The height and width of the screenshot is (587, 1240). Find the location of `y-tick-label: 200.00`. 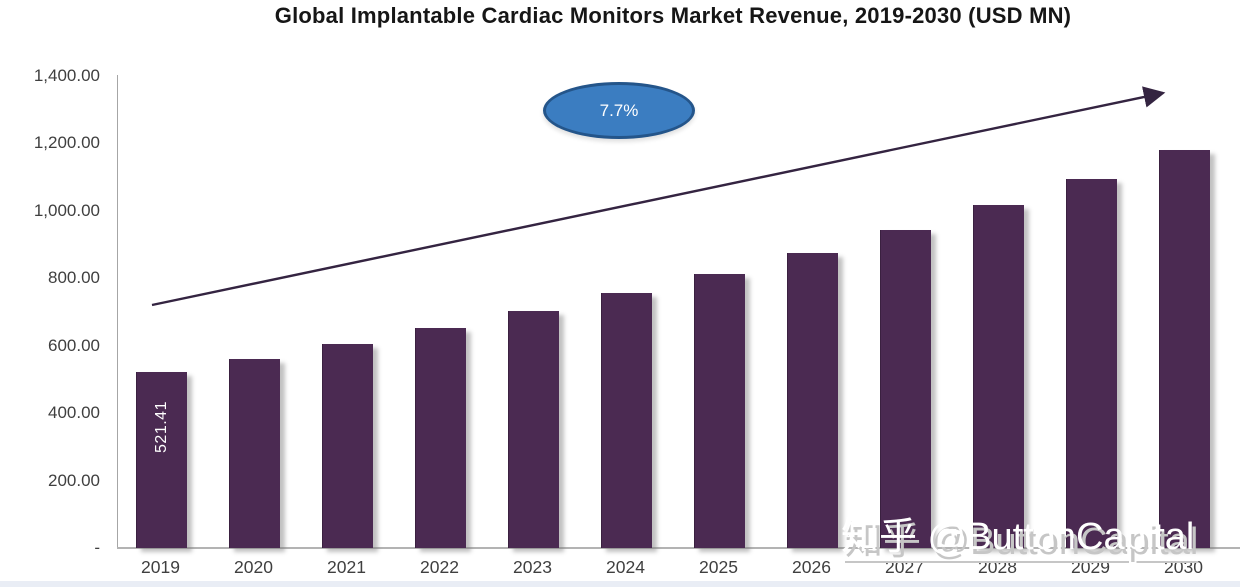

y-tick-label: 200.00 is located at coordinates (74, 480).